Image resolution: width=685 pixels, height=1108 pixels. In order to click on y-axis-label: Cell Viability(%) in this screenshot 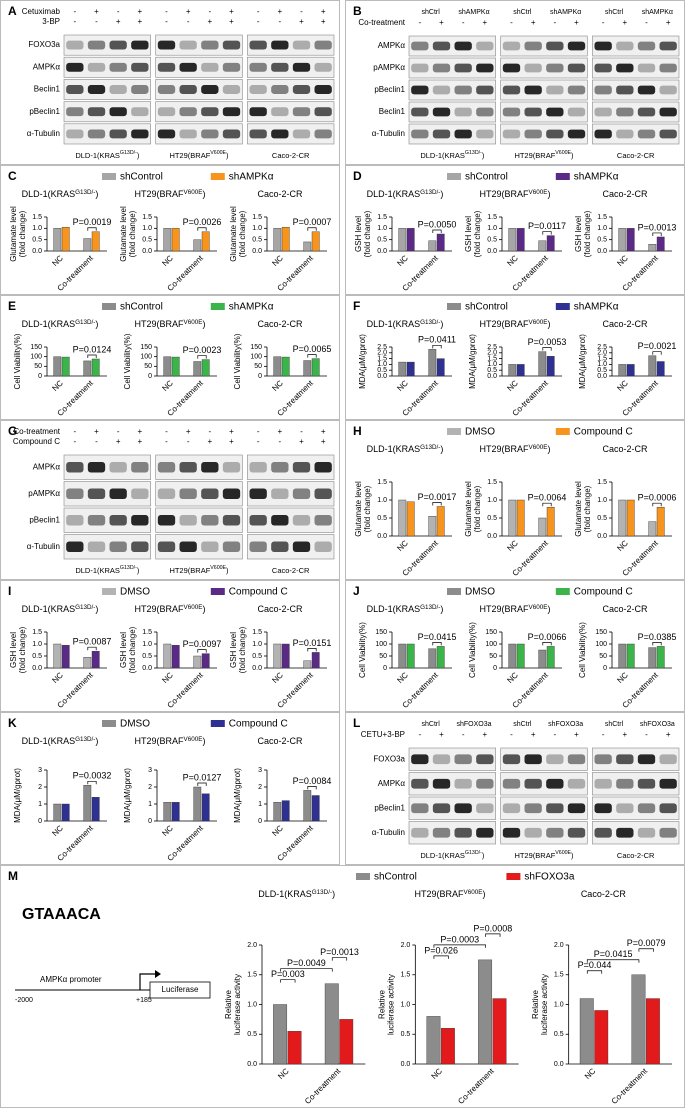, I will do `click(472, 650)`.